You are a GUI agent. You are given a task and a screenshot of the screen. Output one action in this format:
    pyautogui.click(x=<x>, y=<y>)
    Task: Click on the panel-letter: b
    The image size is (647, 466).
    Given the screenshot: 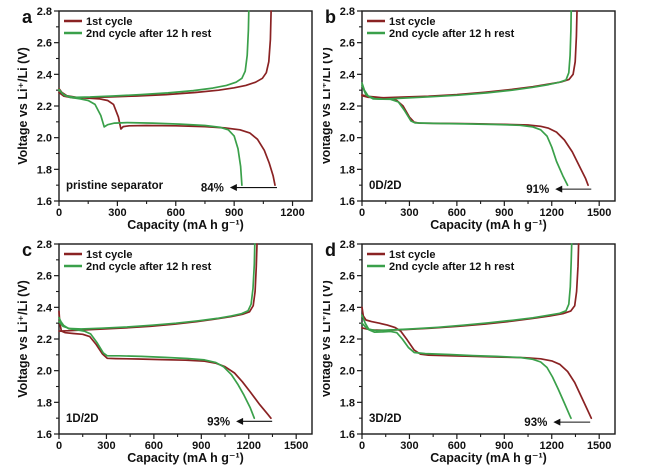 What is the action you would take?
    pyautogui.click(x=330, y=17)
    